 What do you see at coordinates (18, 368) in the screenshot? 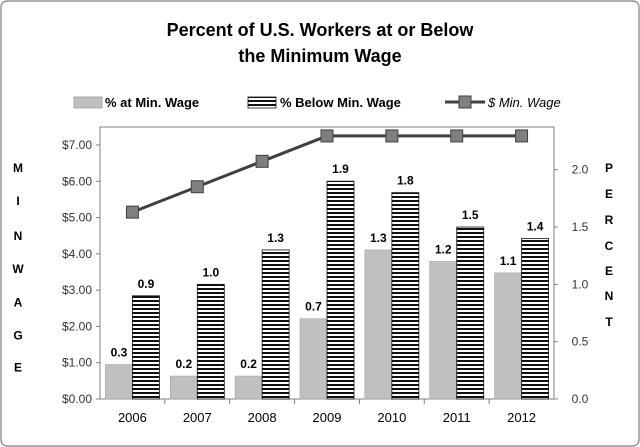
I see `left-axis-letter: E` at bounding box center [18, 368].